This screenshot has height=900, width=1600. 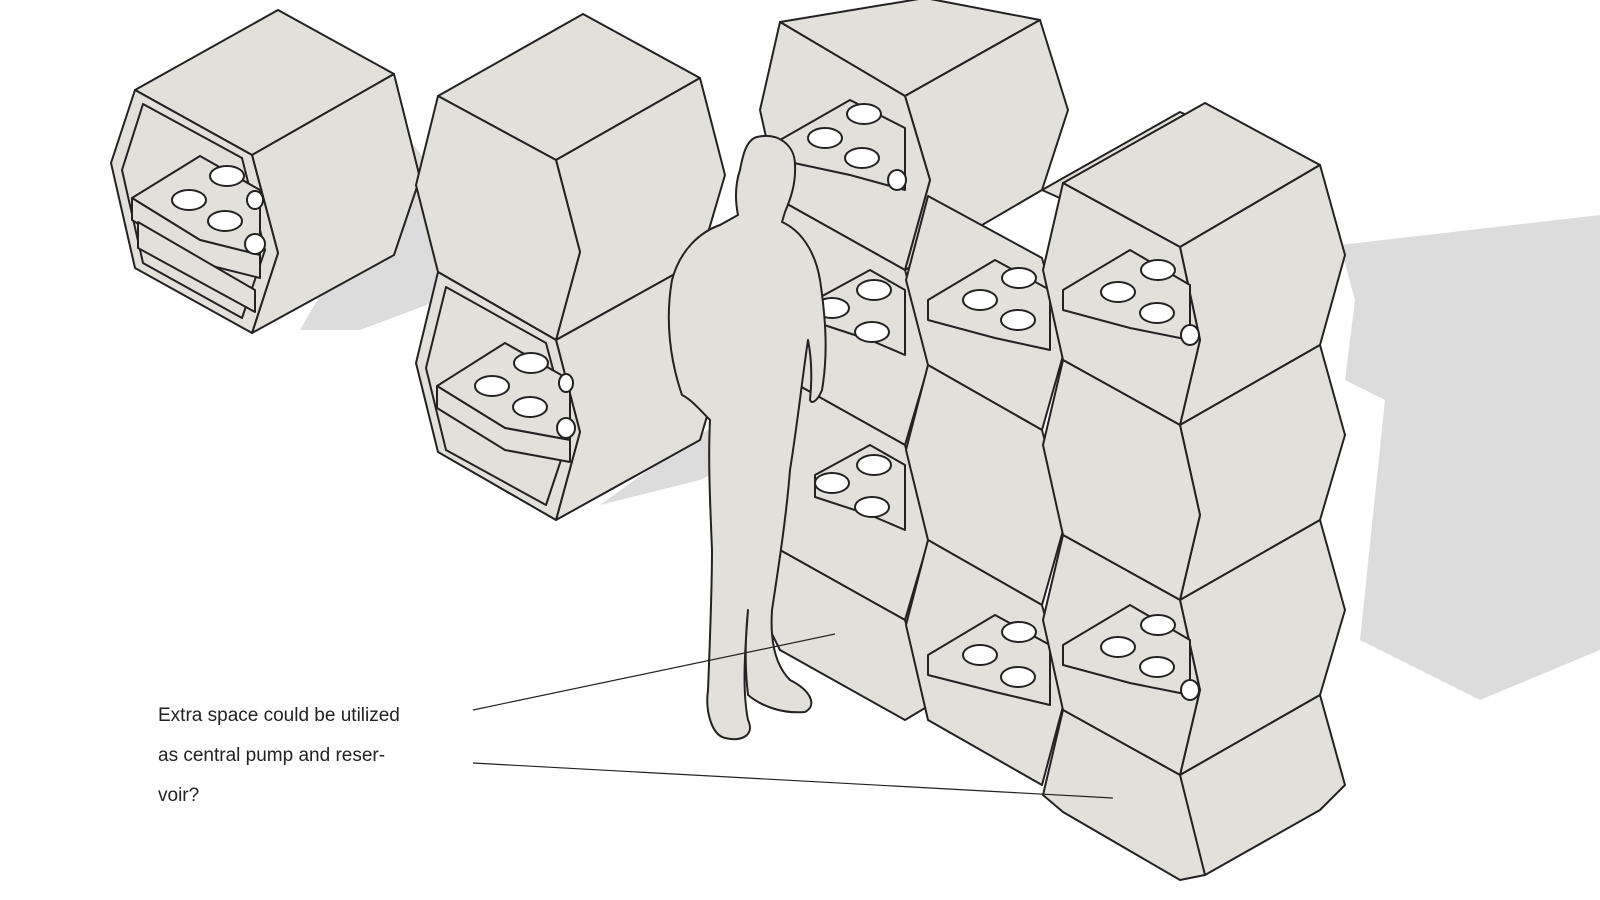 What do you see at coordinates (272, 755) in the screenshot?
I see `annotation-line-2: as central pump and reser-` at bounding box center [272, 755].